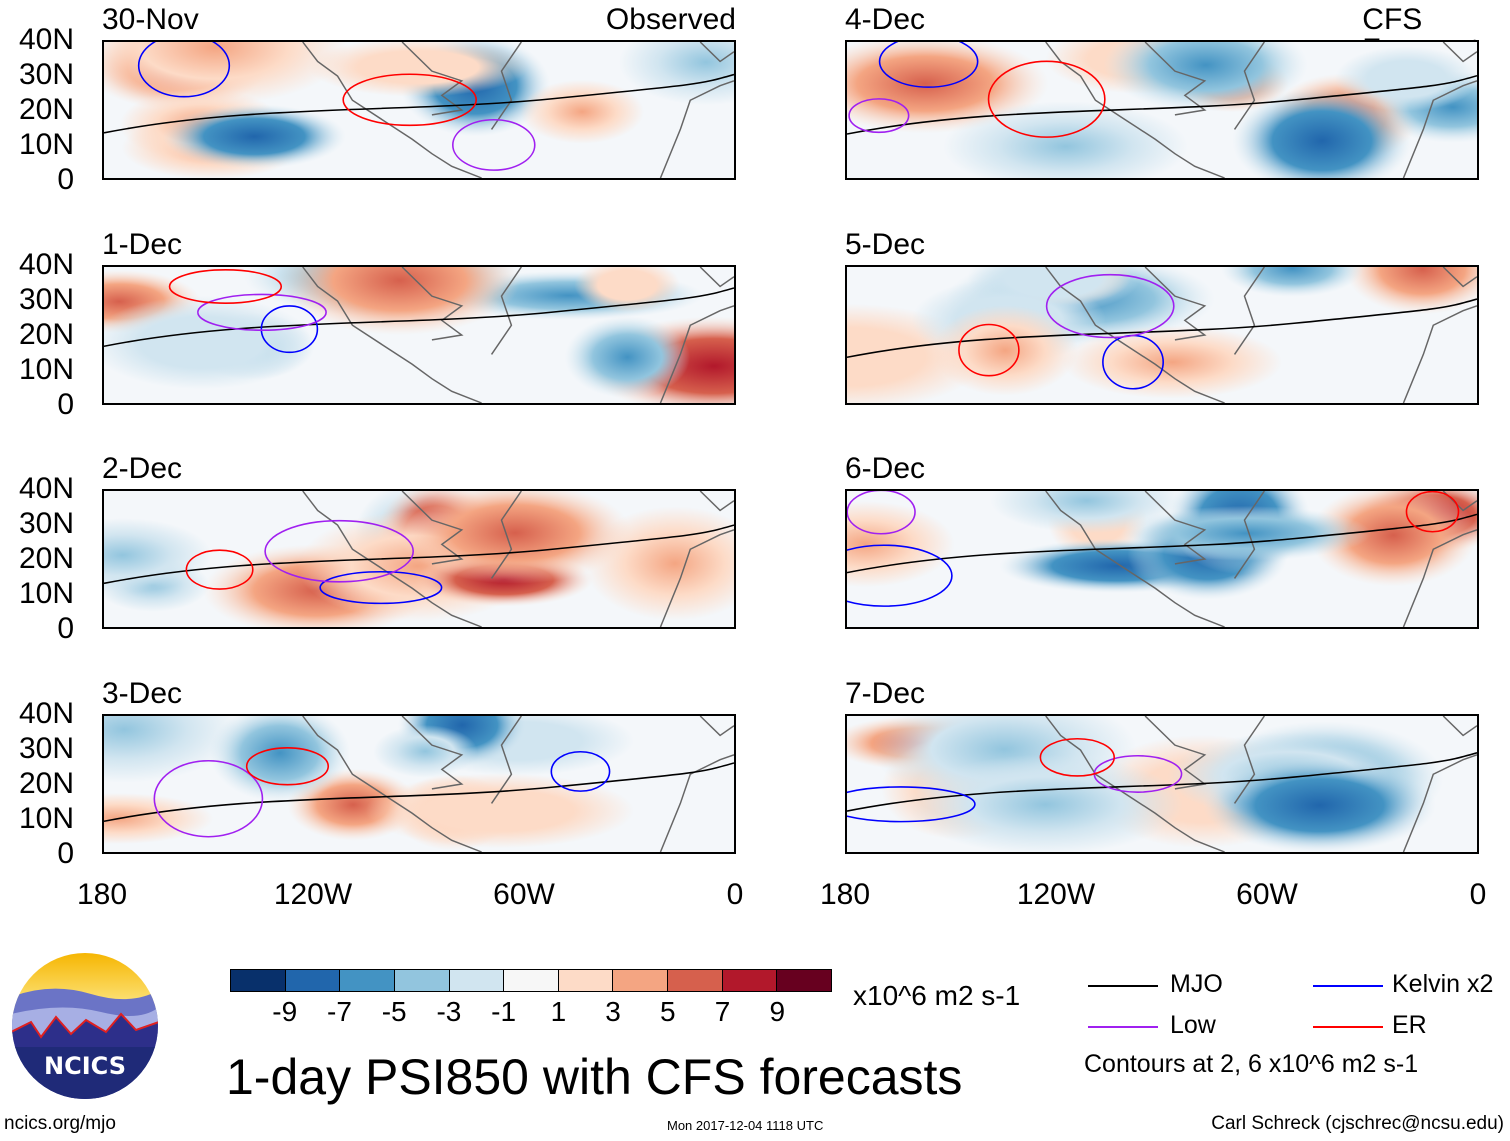 This screenshot has width=1510, height=1141. Describe the element at coordinates (668, 1011) in the screenshot. I see `colorbar-label: 5` at that location.